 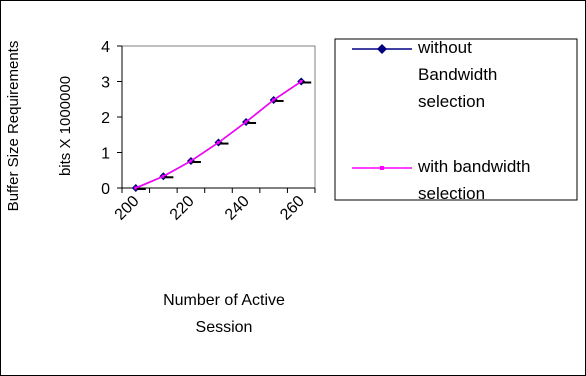 I want to click on legend-entry-1: without Bandwidth selection, so click(x=424, y=74).